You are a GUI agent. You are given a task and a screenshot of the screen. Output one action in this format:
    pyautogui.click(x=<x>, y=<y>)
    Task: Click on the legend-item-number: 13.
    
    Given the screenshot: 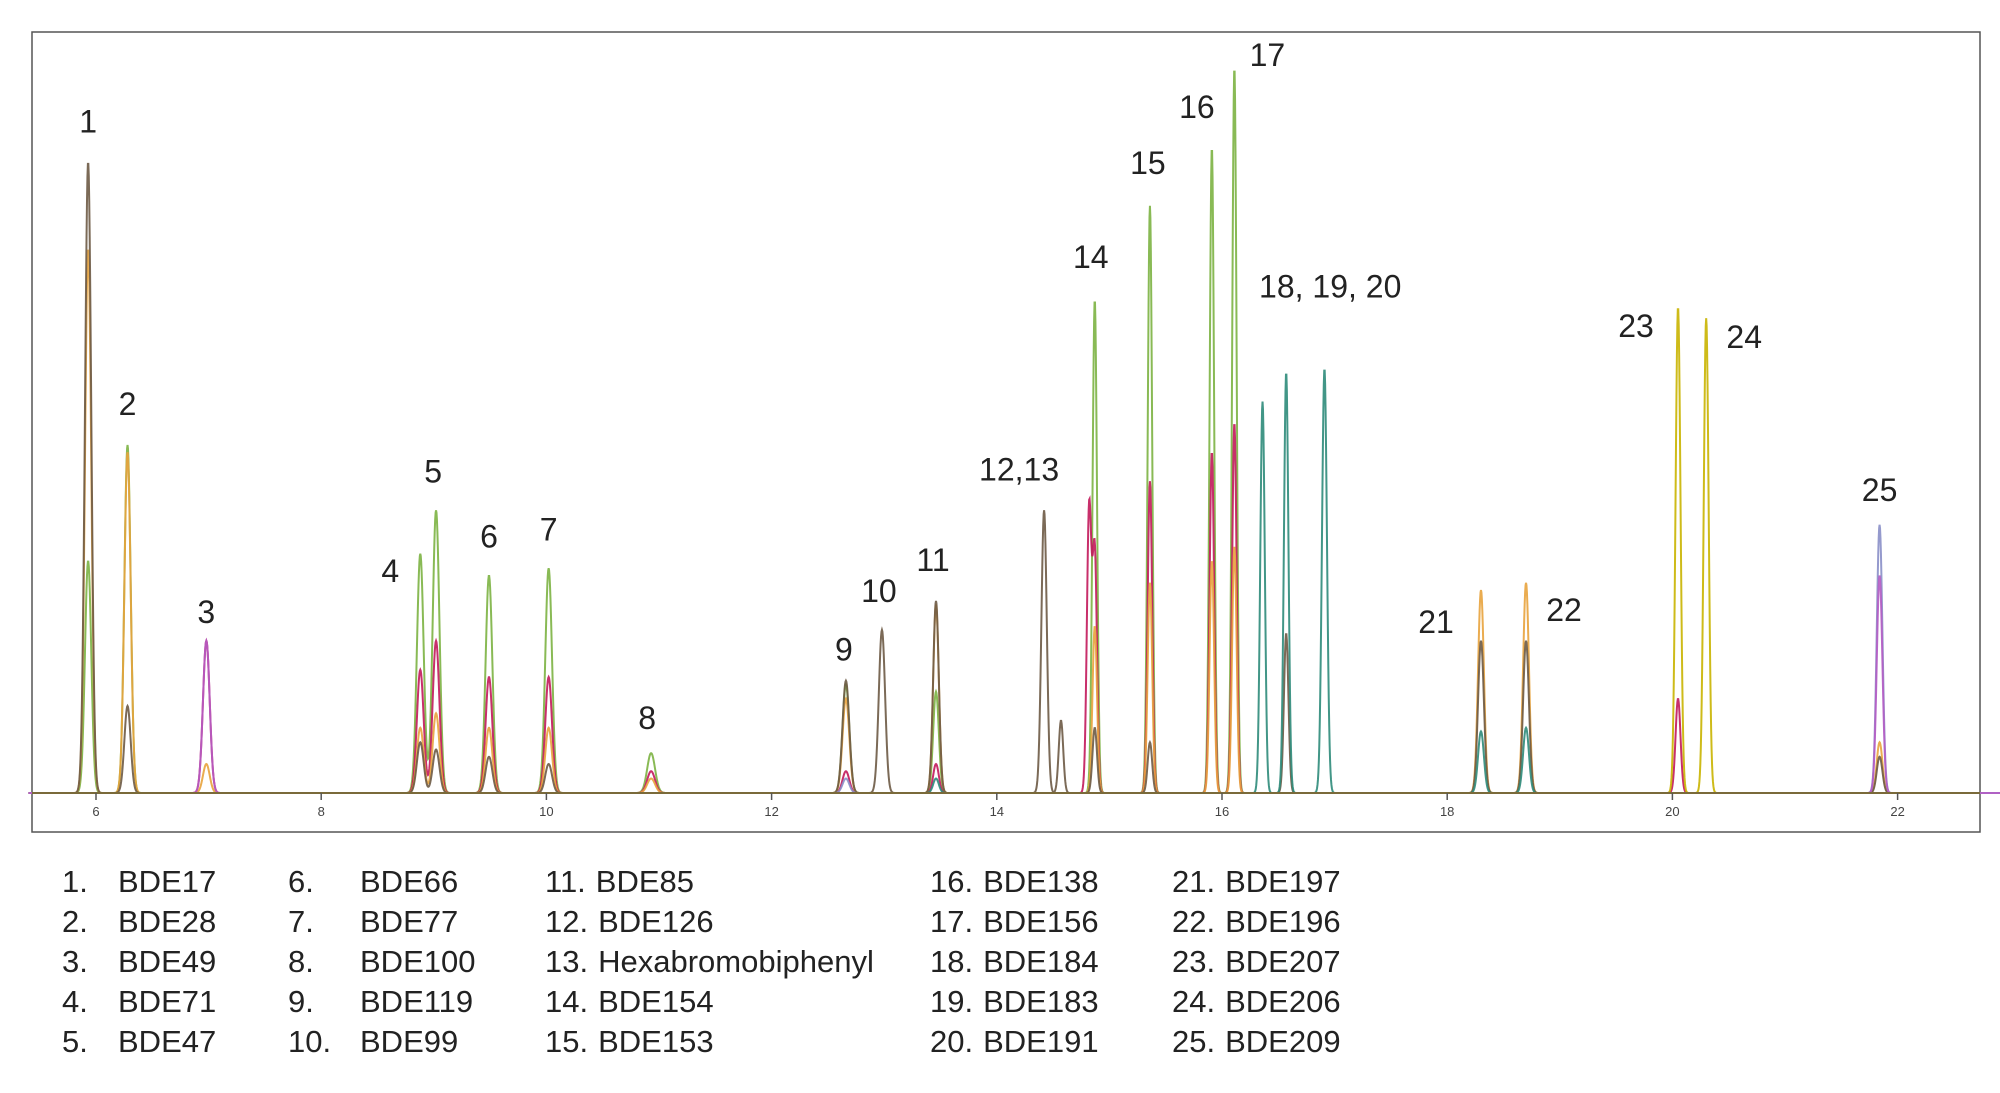 What is the action you would take?
    pyautogui.click(x=567, y=961)
    